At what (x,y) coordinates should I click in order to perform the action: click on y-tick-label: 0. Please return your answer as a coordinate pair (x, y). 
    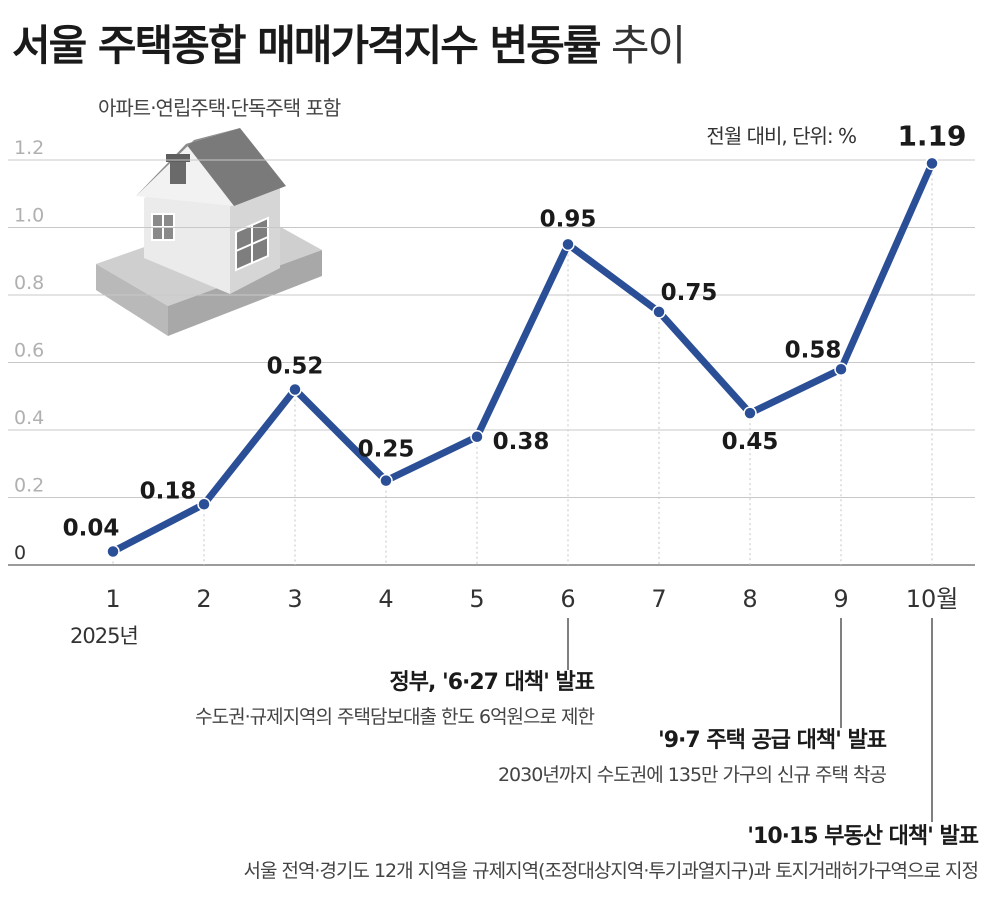
    Looking at the image, I should click on (20, 553).